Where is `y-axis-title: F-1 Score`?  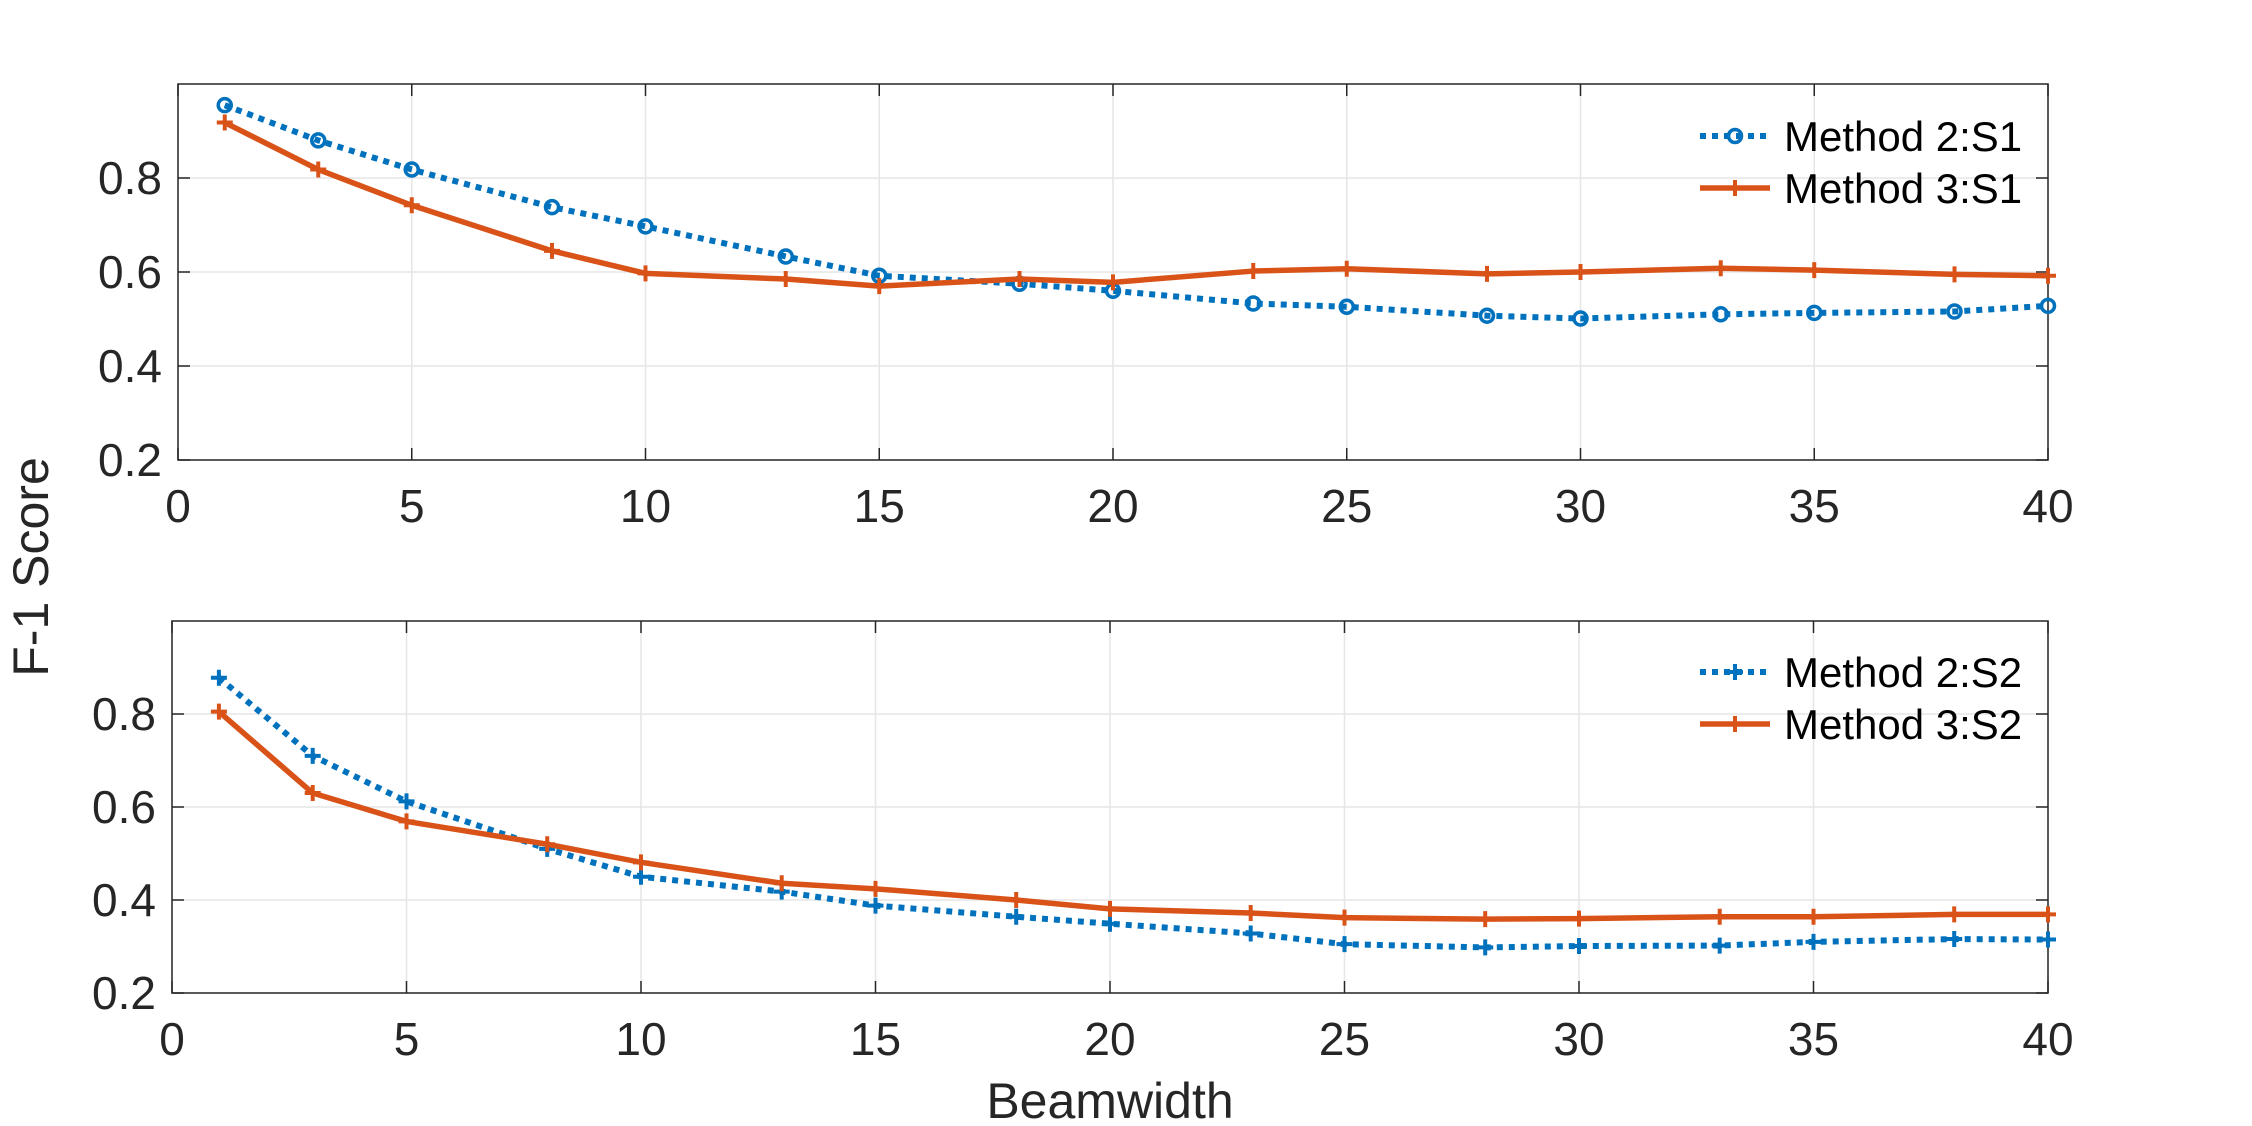 y-axis-title: F-1 Score is located at coordinates (31, 567).